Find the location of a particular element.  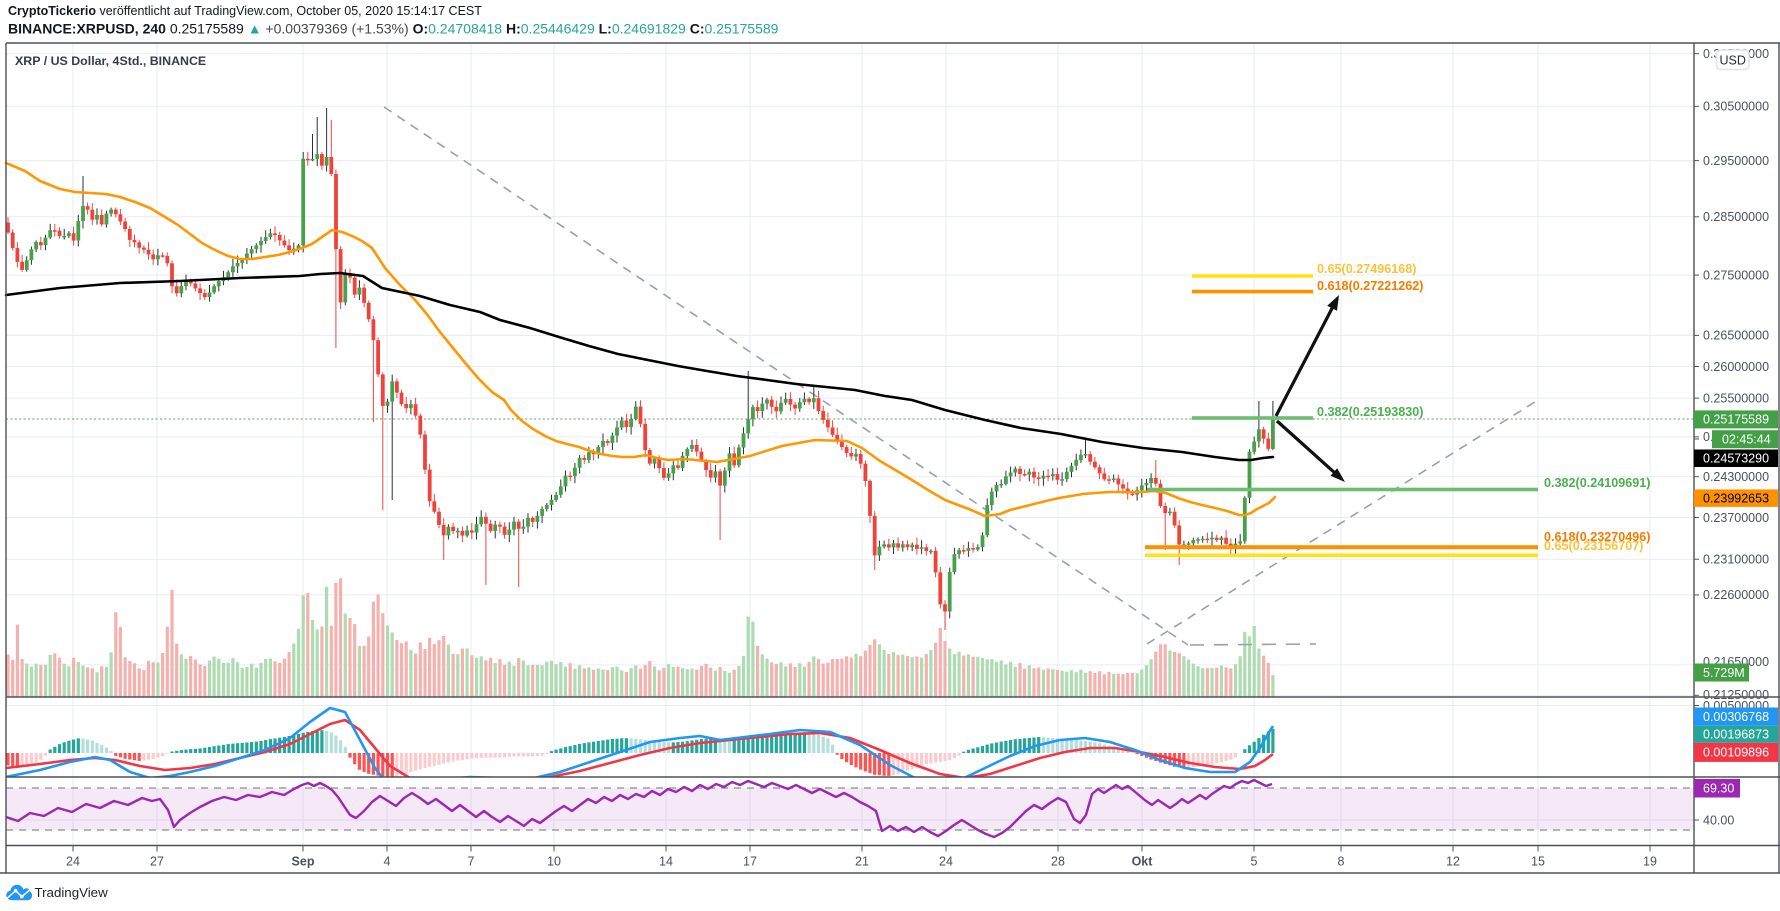

svg-text: 14 is located at coordinates (666, 862).